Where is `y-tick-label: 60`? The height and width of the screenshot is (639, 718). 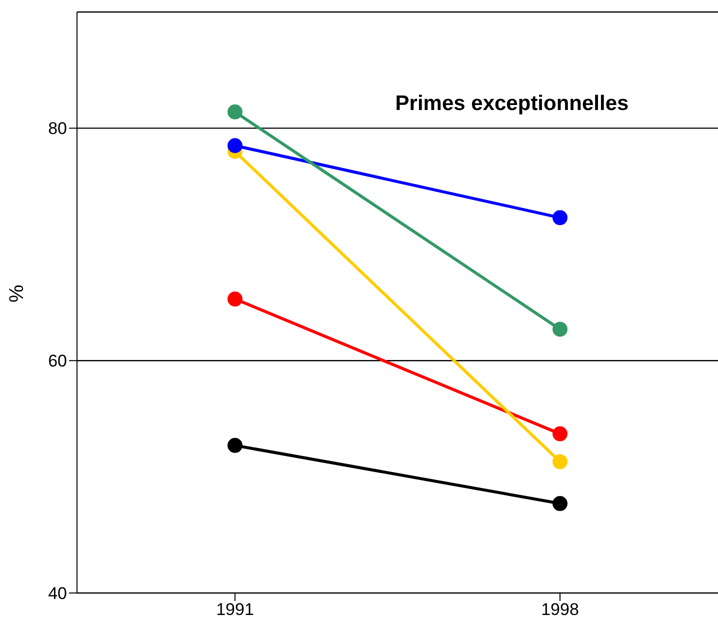 y-tick-label: 60 is located at coordinates (57, 361).